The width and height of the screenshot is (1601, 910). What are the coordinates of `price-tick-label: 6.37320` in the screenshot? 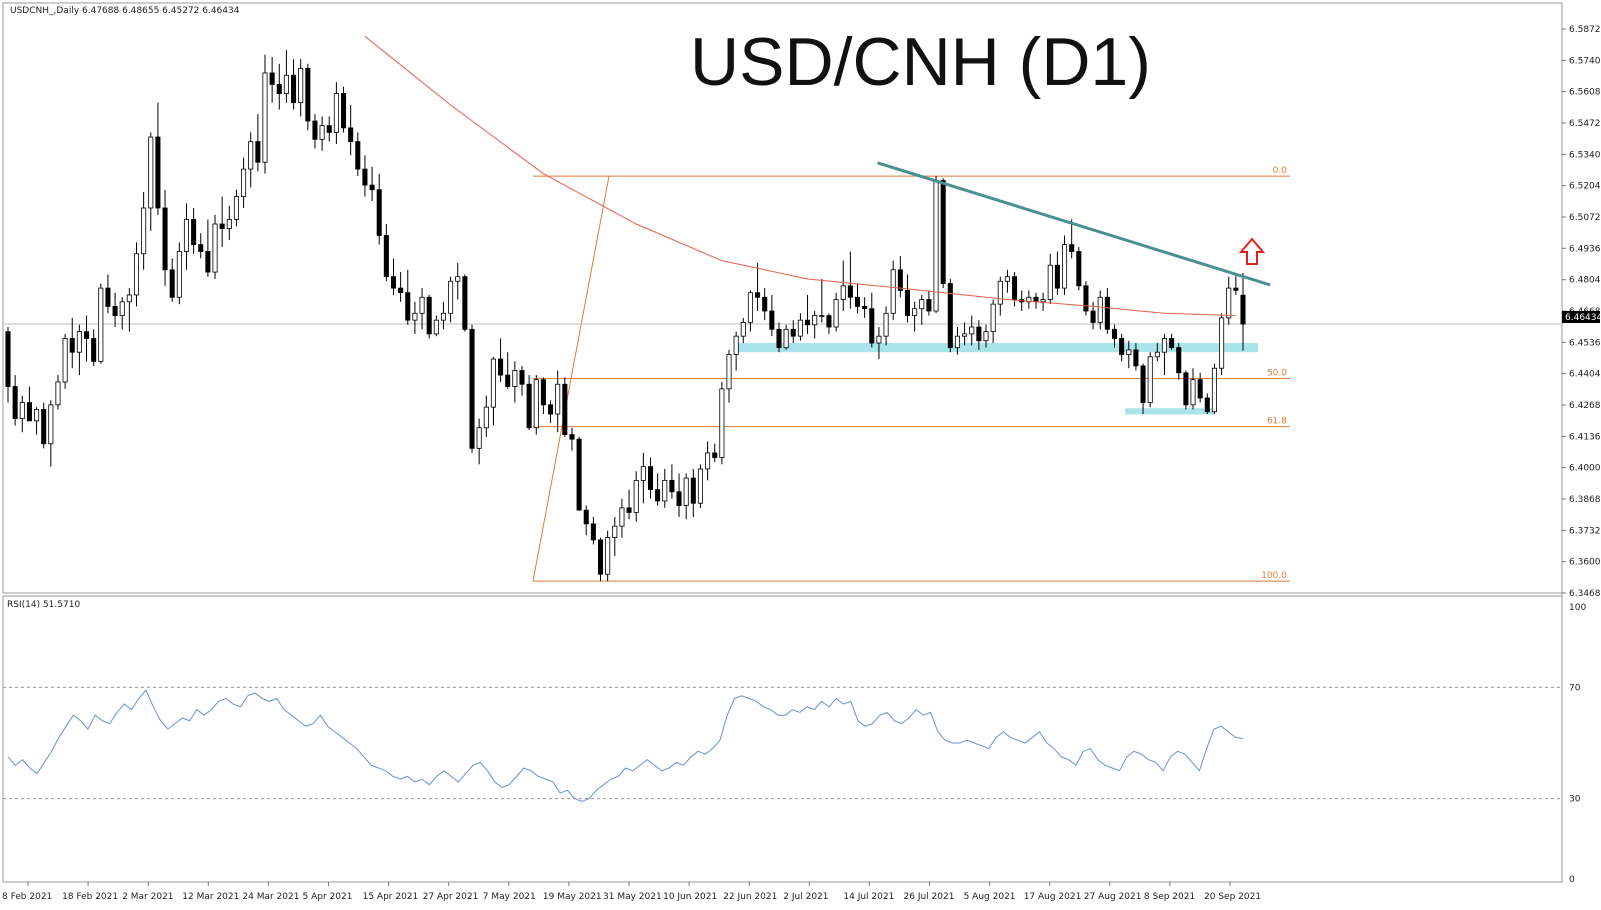 It's located at (1585, 531).